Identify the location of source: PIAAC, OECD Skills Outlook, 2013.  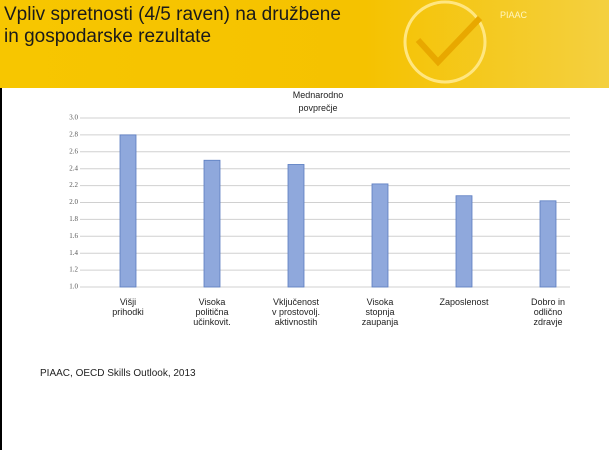
(118, 373).